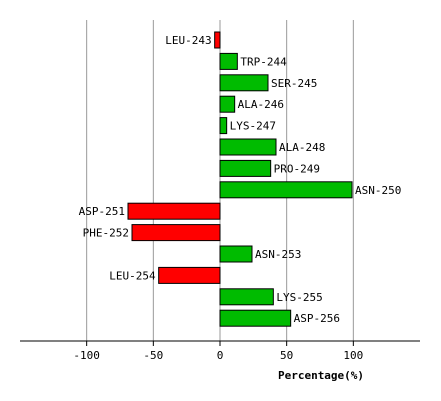 The height and width of the screenshot is (401, 441). Describe the element at coordinates (302, 147) in the screenshot. I see `bar-label: ALA-248` at that location.